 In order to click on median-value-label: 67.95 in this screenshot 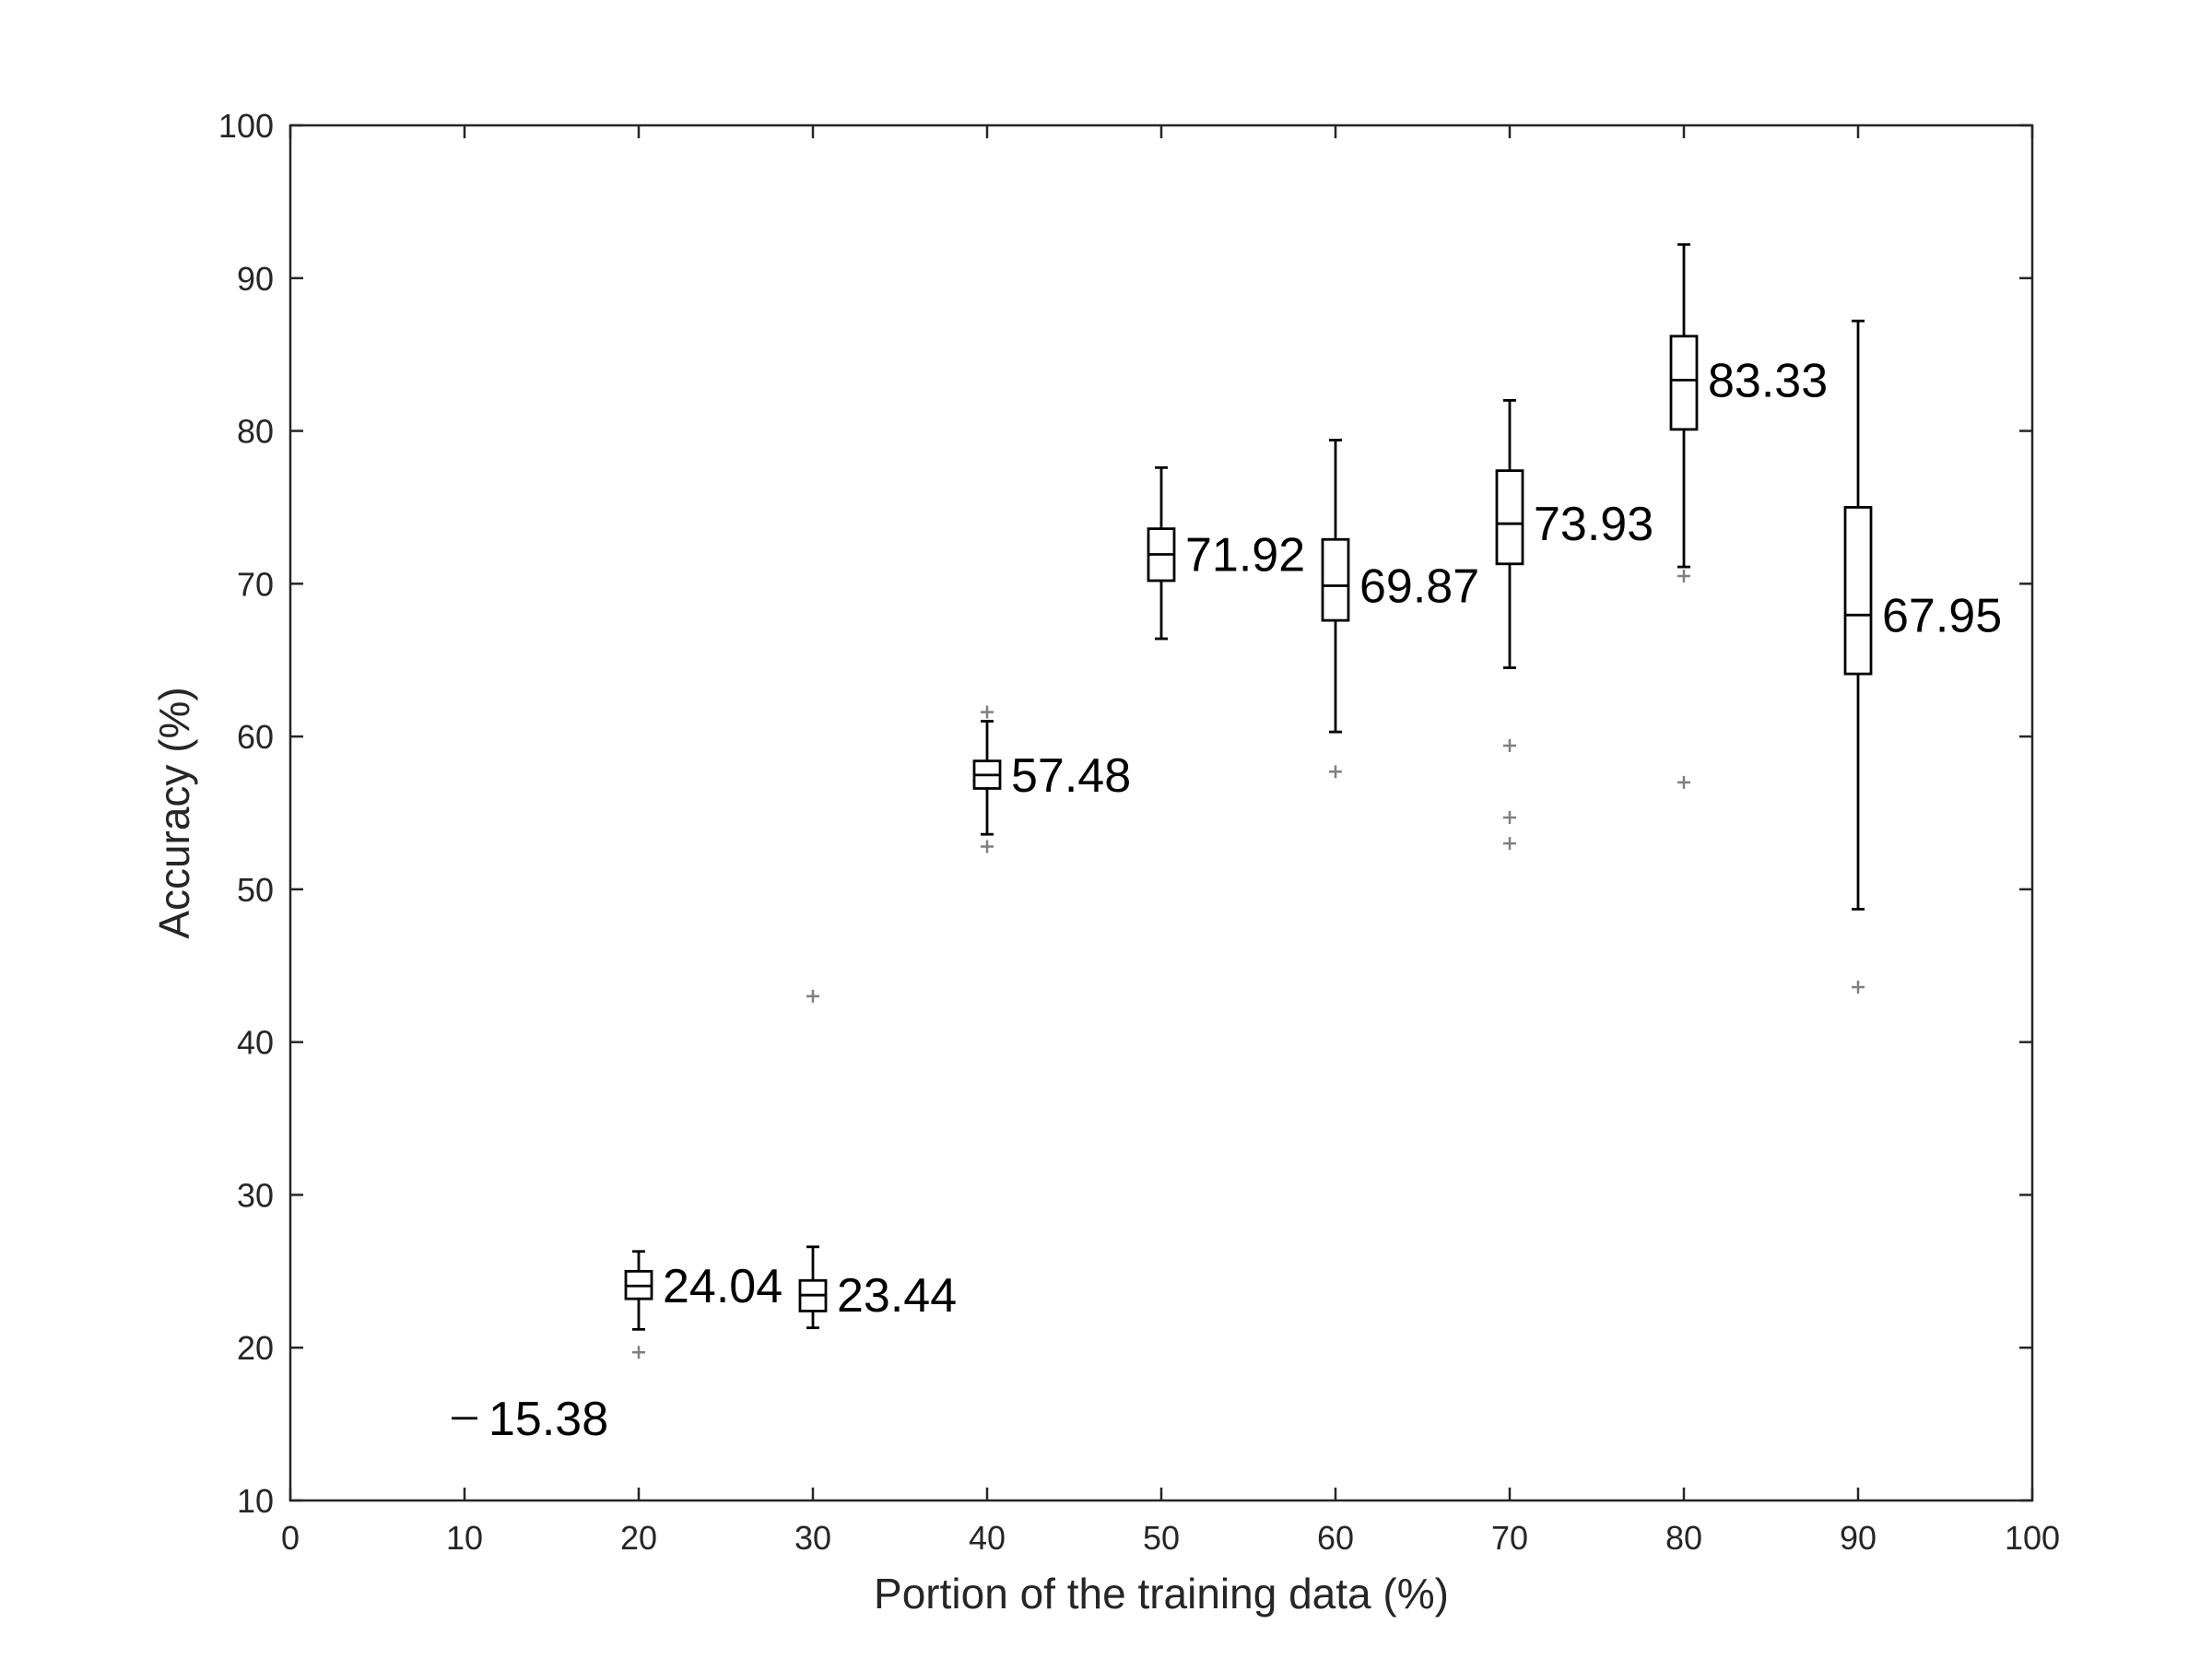, I will do `click(1942, 615)`.